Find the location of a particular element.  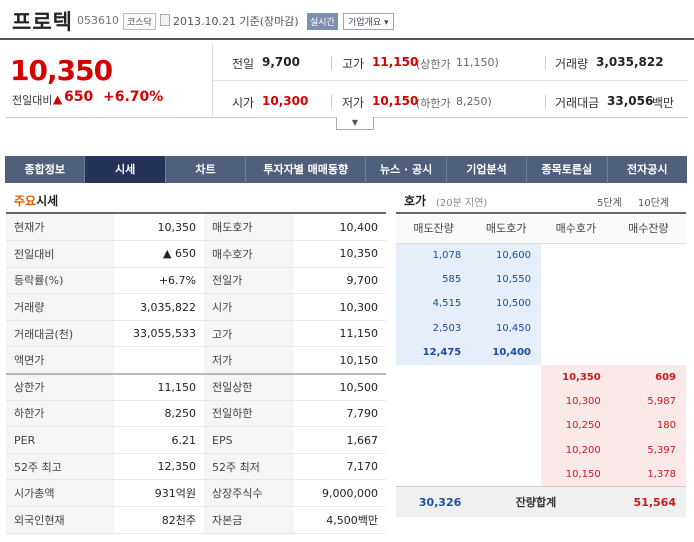

quote-label: 등락률(%) is located at coordinates (60, 281).